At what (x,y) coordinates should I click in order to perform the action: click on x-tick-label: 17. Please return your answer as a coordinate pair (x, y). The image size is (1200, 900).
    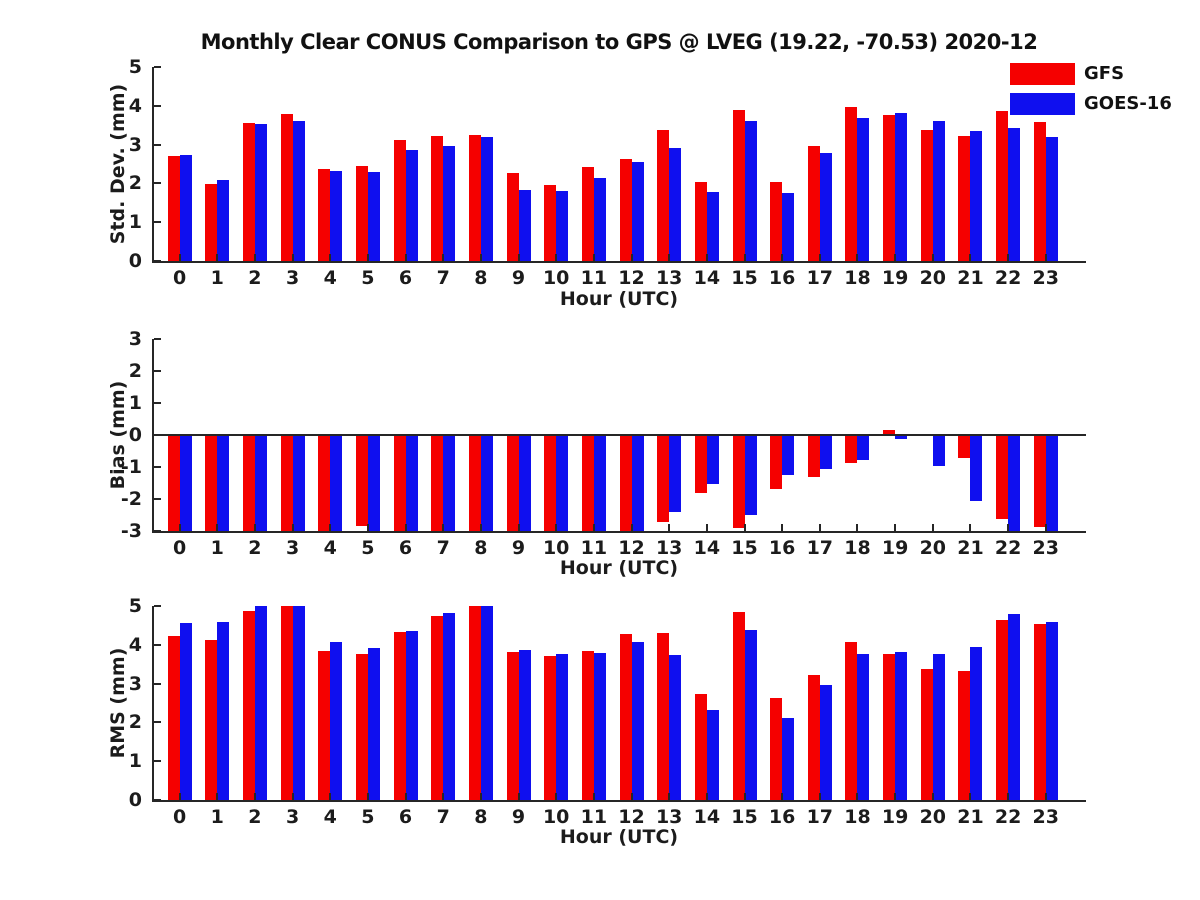
    Looking at the image, I should click on (820, 548).